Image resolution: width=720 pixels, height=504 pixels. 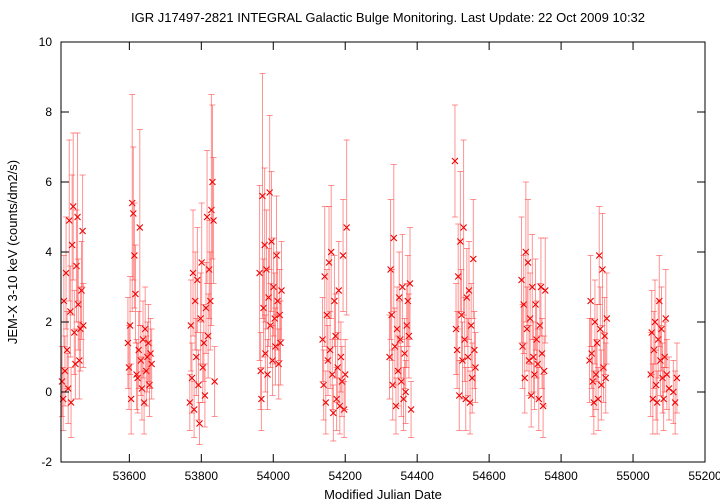 I want to click on y-tick-label: 2, so click(x=48, y=322).